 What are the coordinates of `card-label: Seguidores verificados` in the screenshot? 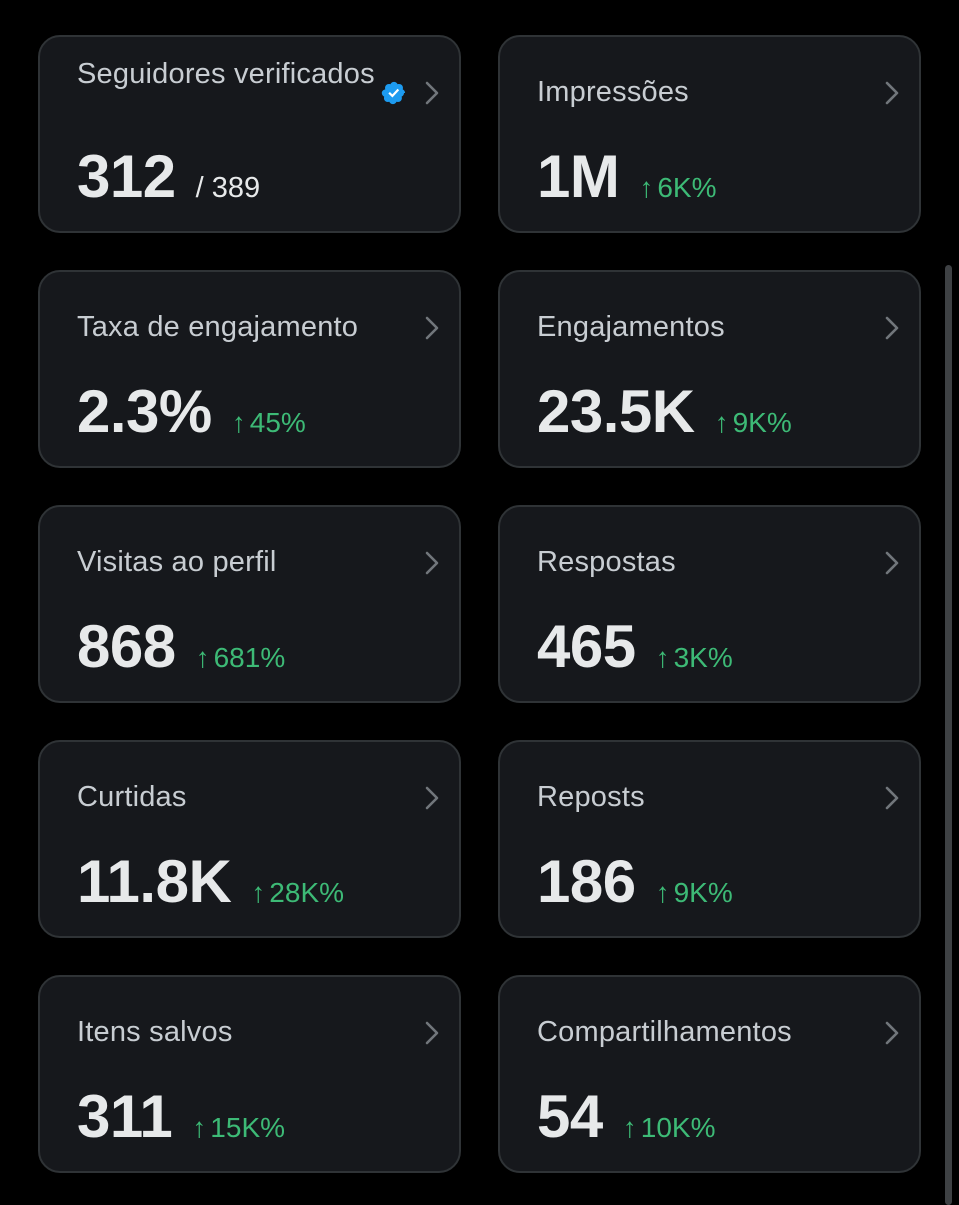 It's located at (226, 74).